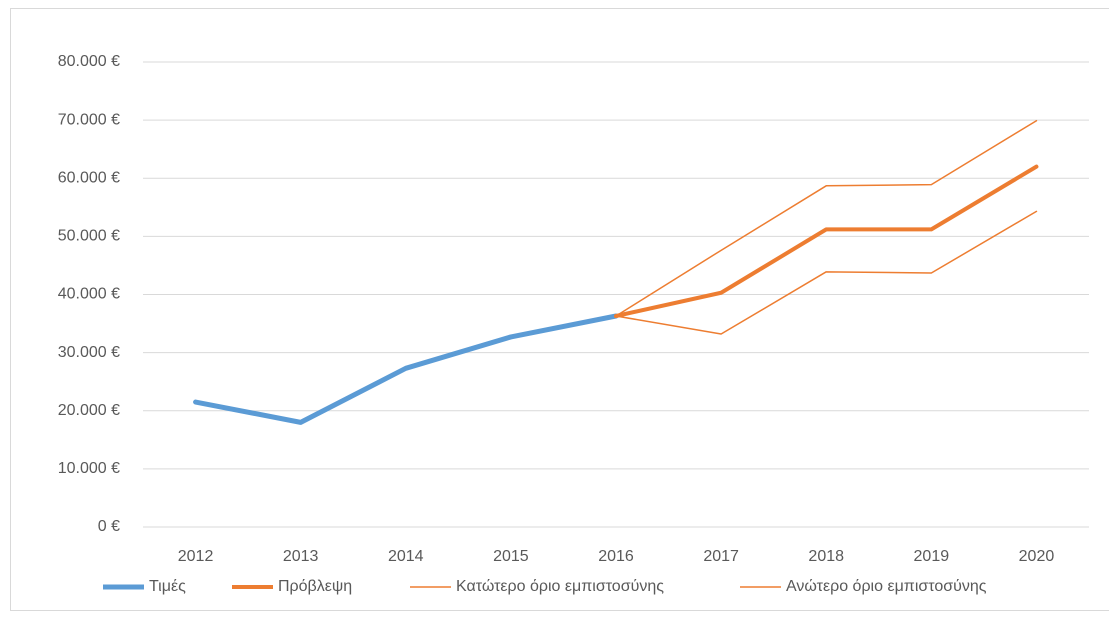  What do you see at coordinates (406, 556) in the screenshot?
I see `x-tick-label: 2014` at bounding box center [406, 556].